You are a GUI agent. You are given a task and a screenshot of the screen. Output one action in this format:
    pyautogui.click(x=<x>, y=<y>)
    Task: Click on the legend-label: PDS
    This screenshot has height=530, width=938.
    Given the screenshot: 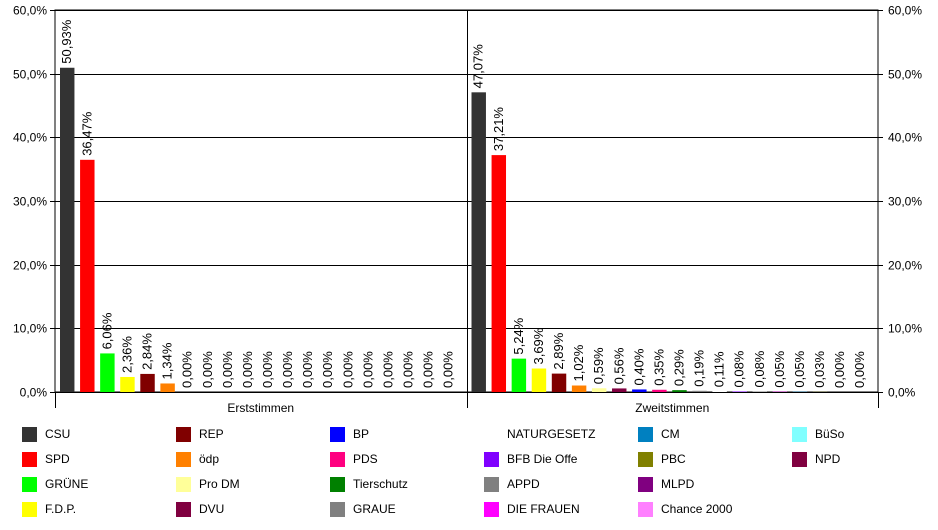 What is the action you would take?
    pyautogui.click(x=365, y=459)
    